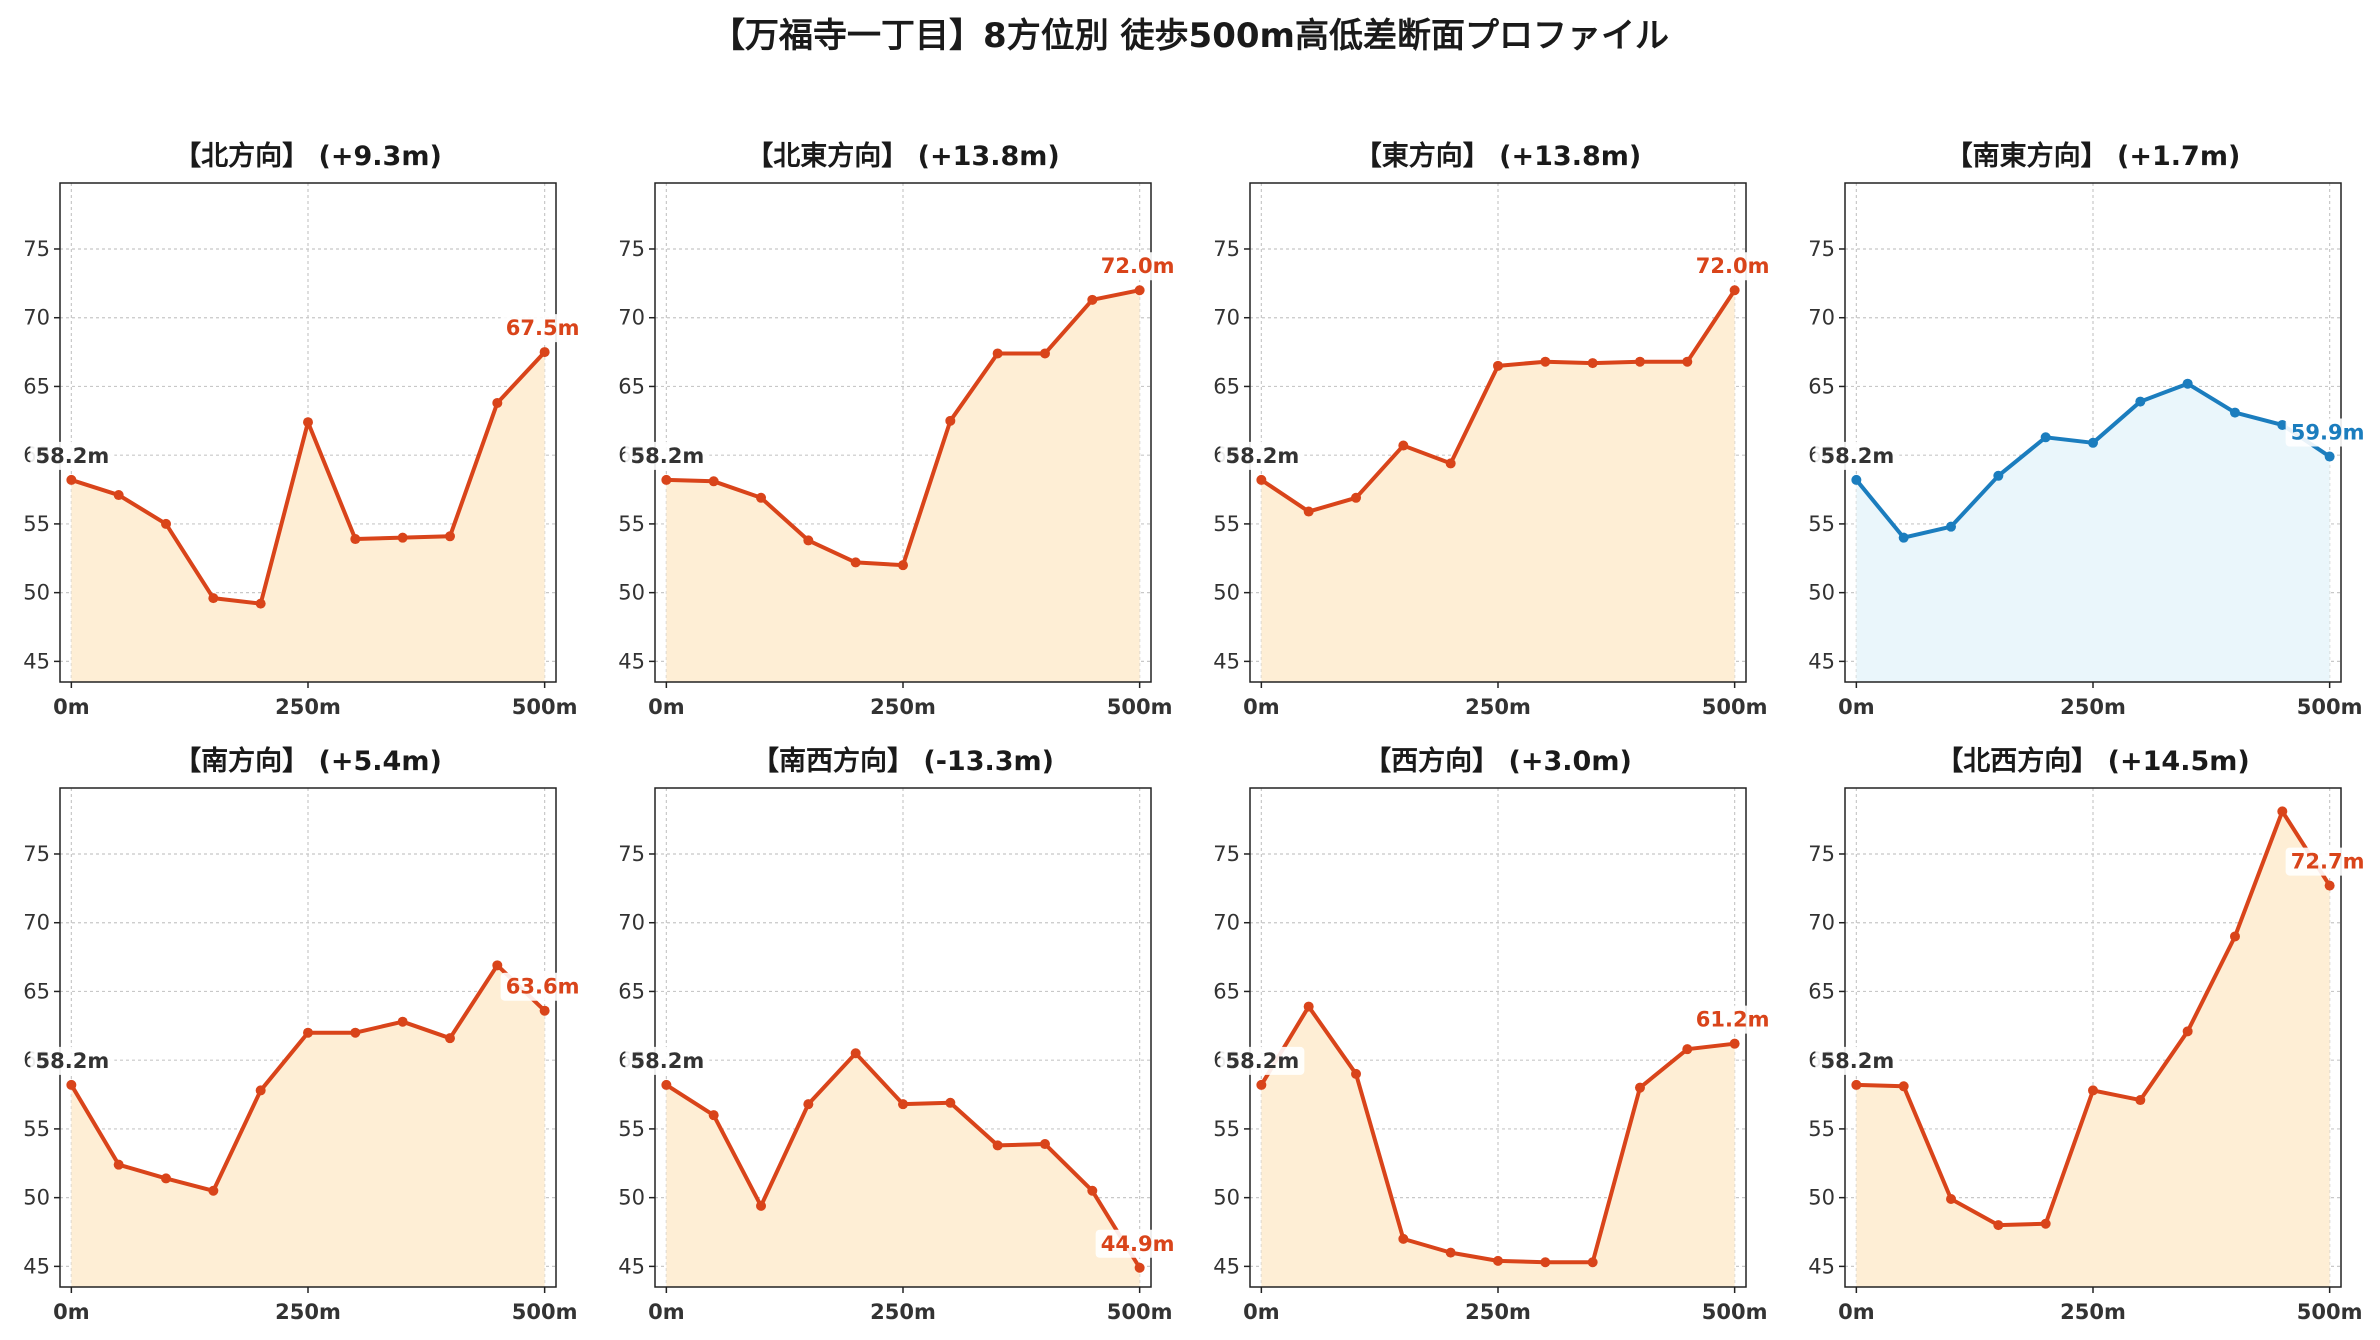 This screenshot has height=1340, width=2380. Describe the element at coordinates (543, 987) in the screenshot. I see `end-label: 63.6m` at that location.